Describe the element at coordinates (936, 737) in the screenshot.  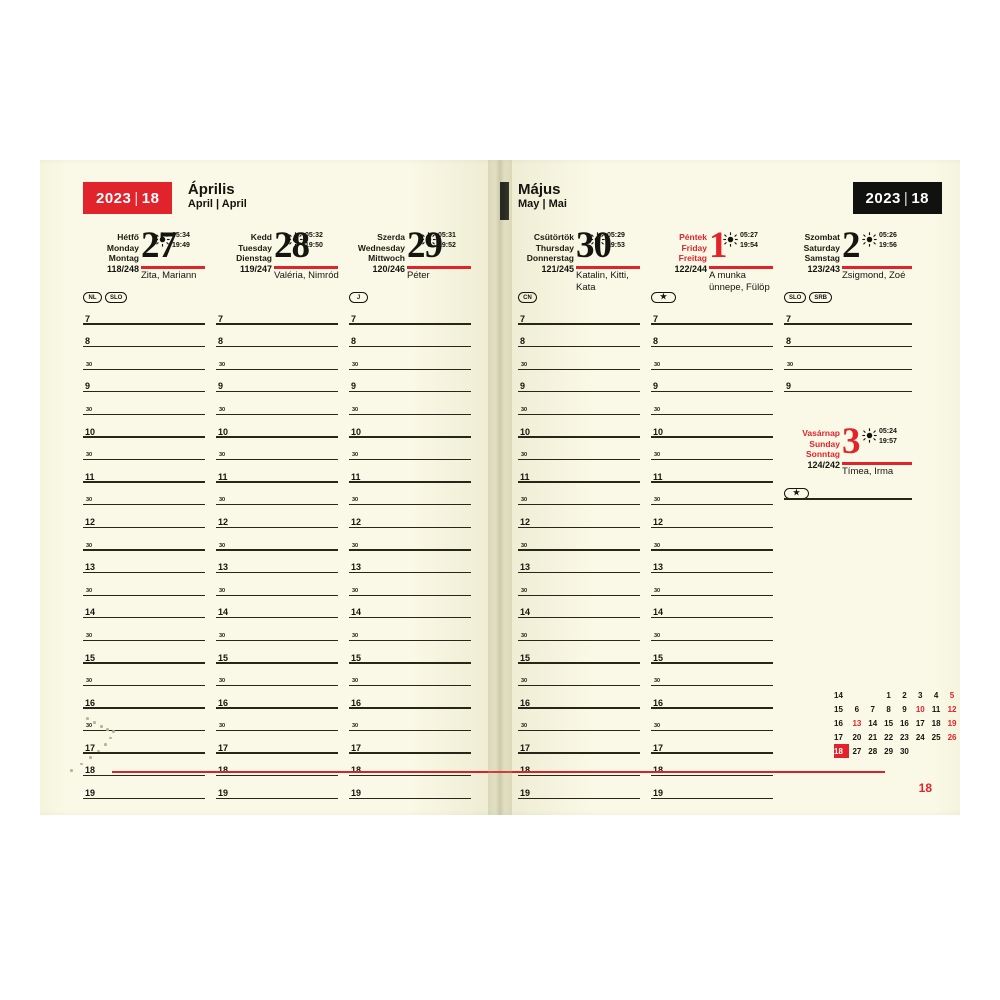
I see `mini-calendar-day: 25` at that location.